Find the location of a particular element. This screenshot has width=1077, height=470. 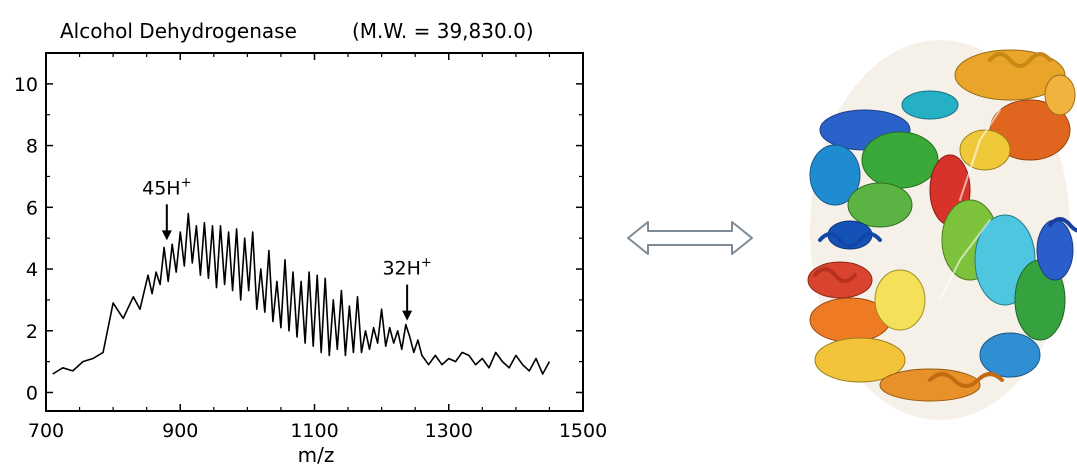

y-tick-label: 10 is located at coordinates (26, 85).